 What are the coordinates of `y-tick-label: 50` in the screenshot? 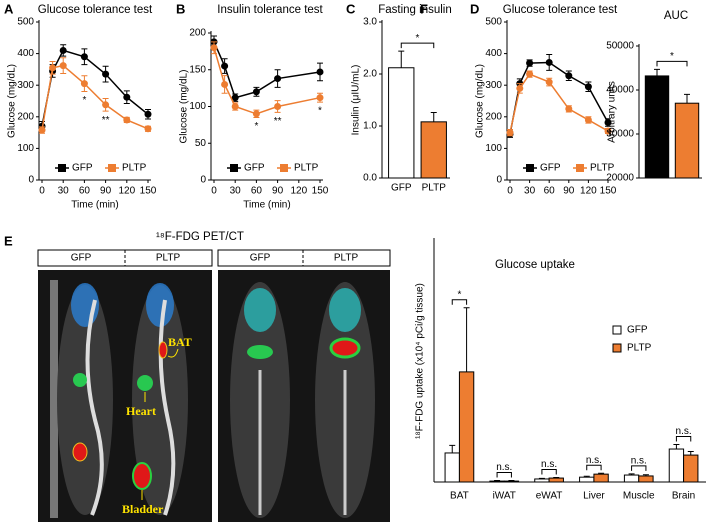 It's located at (201, 143).